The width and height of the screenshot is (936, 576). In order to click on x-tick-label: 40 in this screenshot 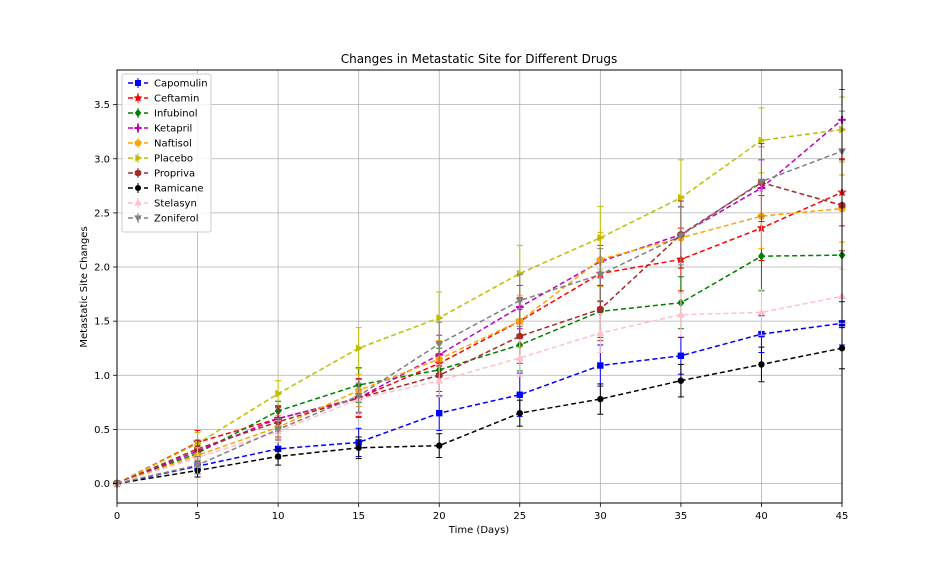, I will do `click(761, 516)`.